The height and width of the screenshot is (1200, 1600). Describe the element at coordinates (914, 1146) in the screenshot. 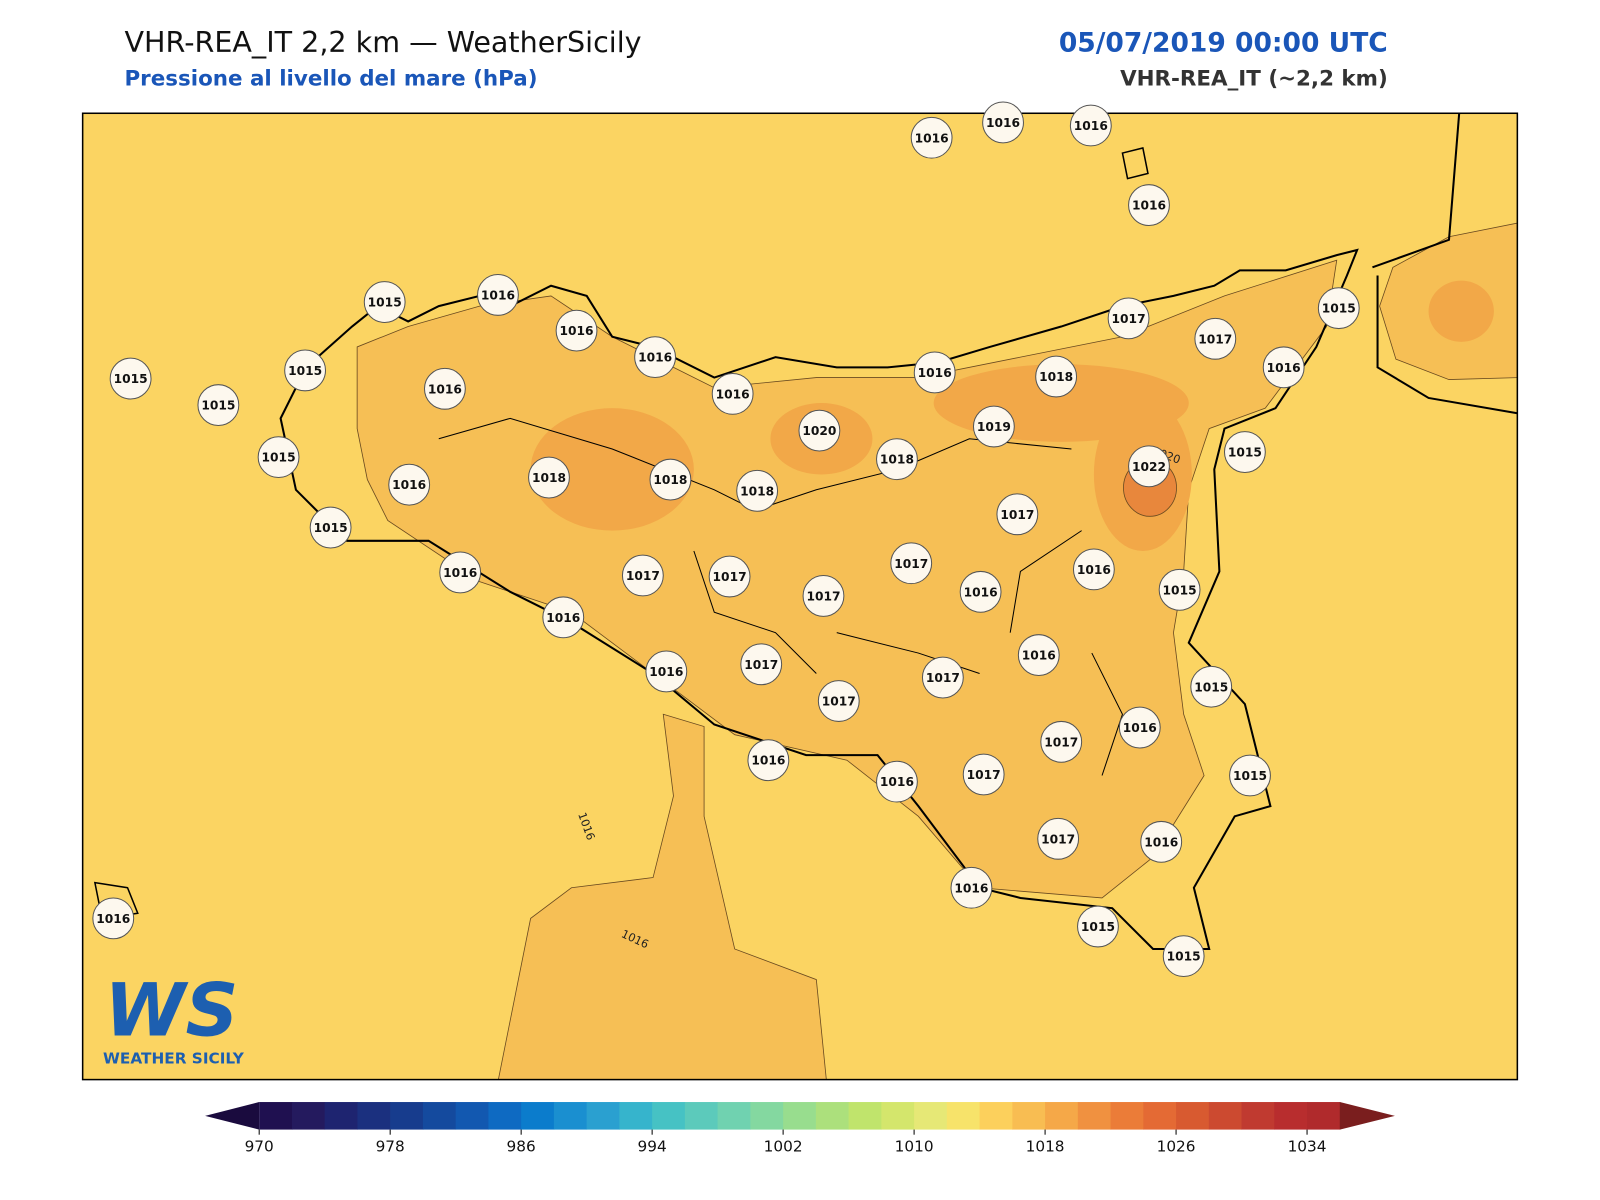

I see `colorbar-tick-label: 1010` at that location.